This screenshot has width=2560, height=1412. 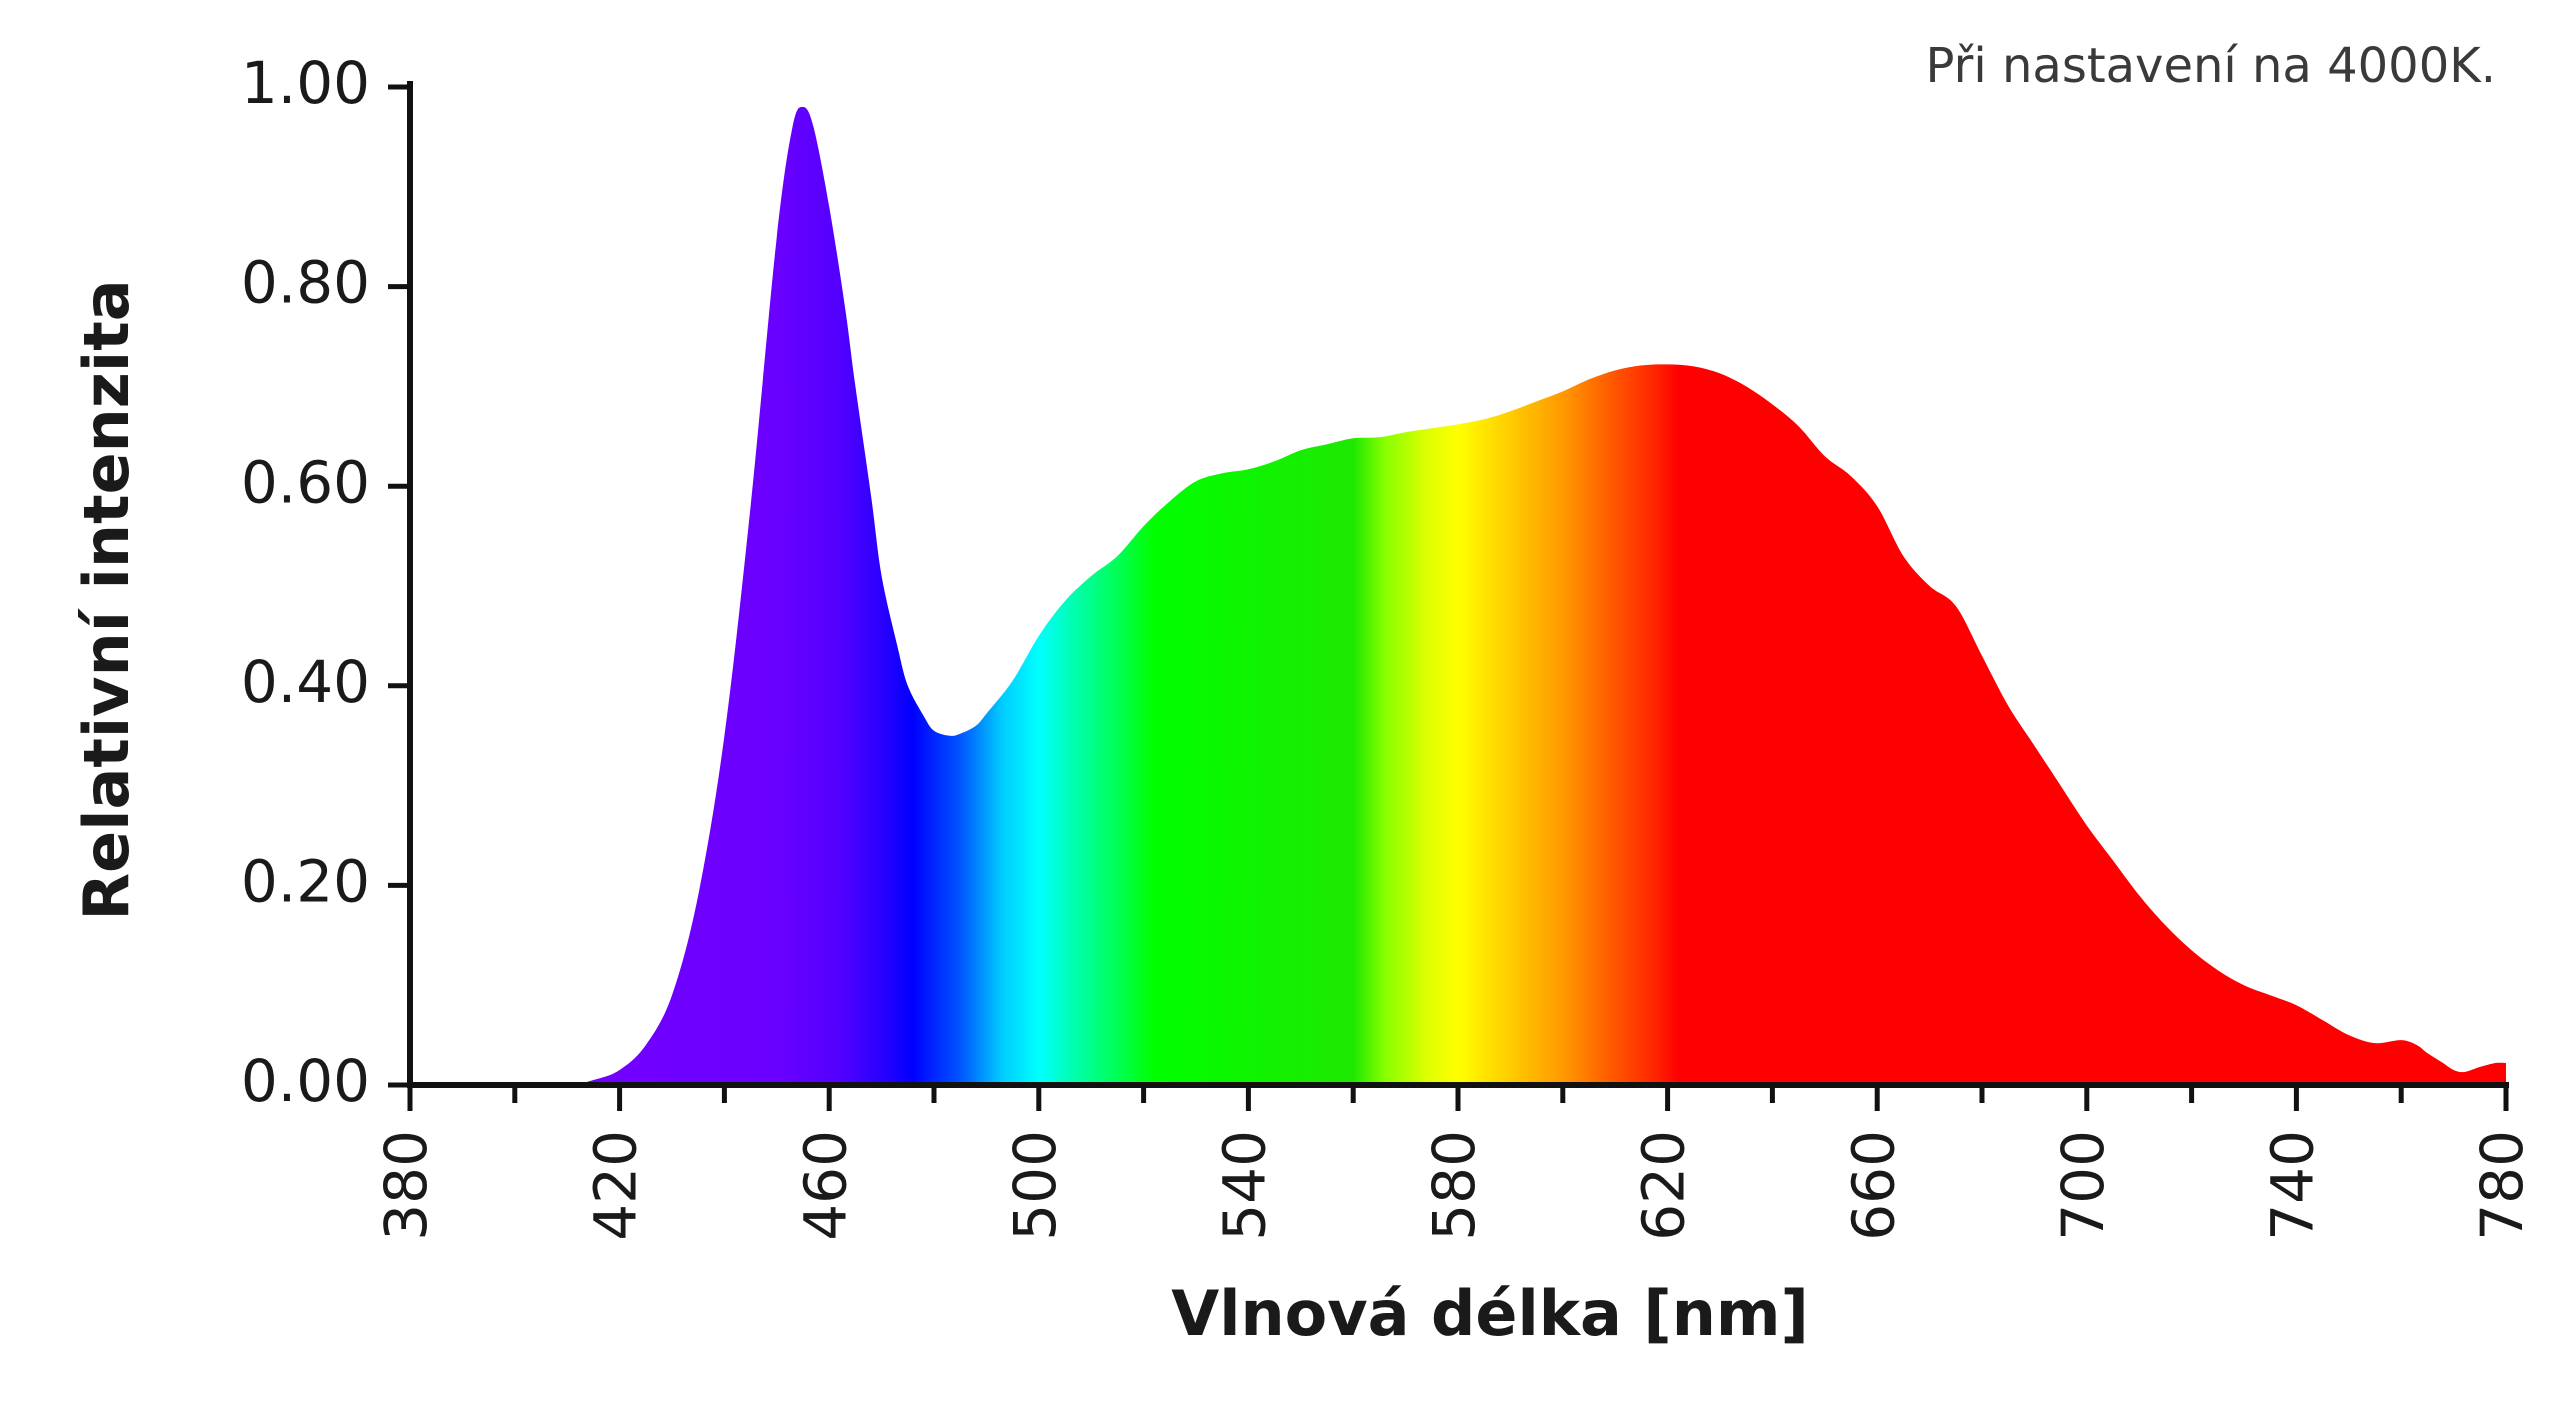 I want to click on x-tick-label: 660, so click(x=1873, y=1185).